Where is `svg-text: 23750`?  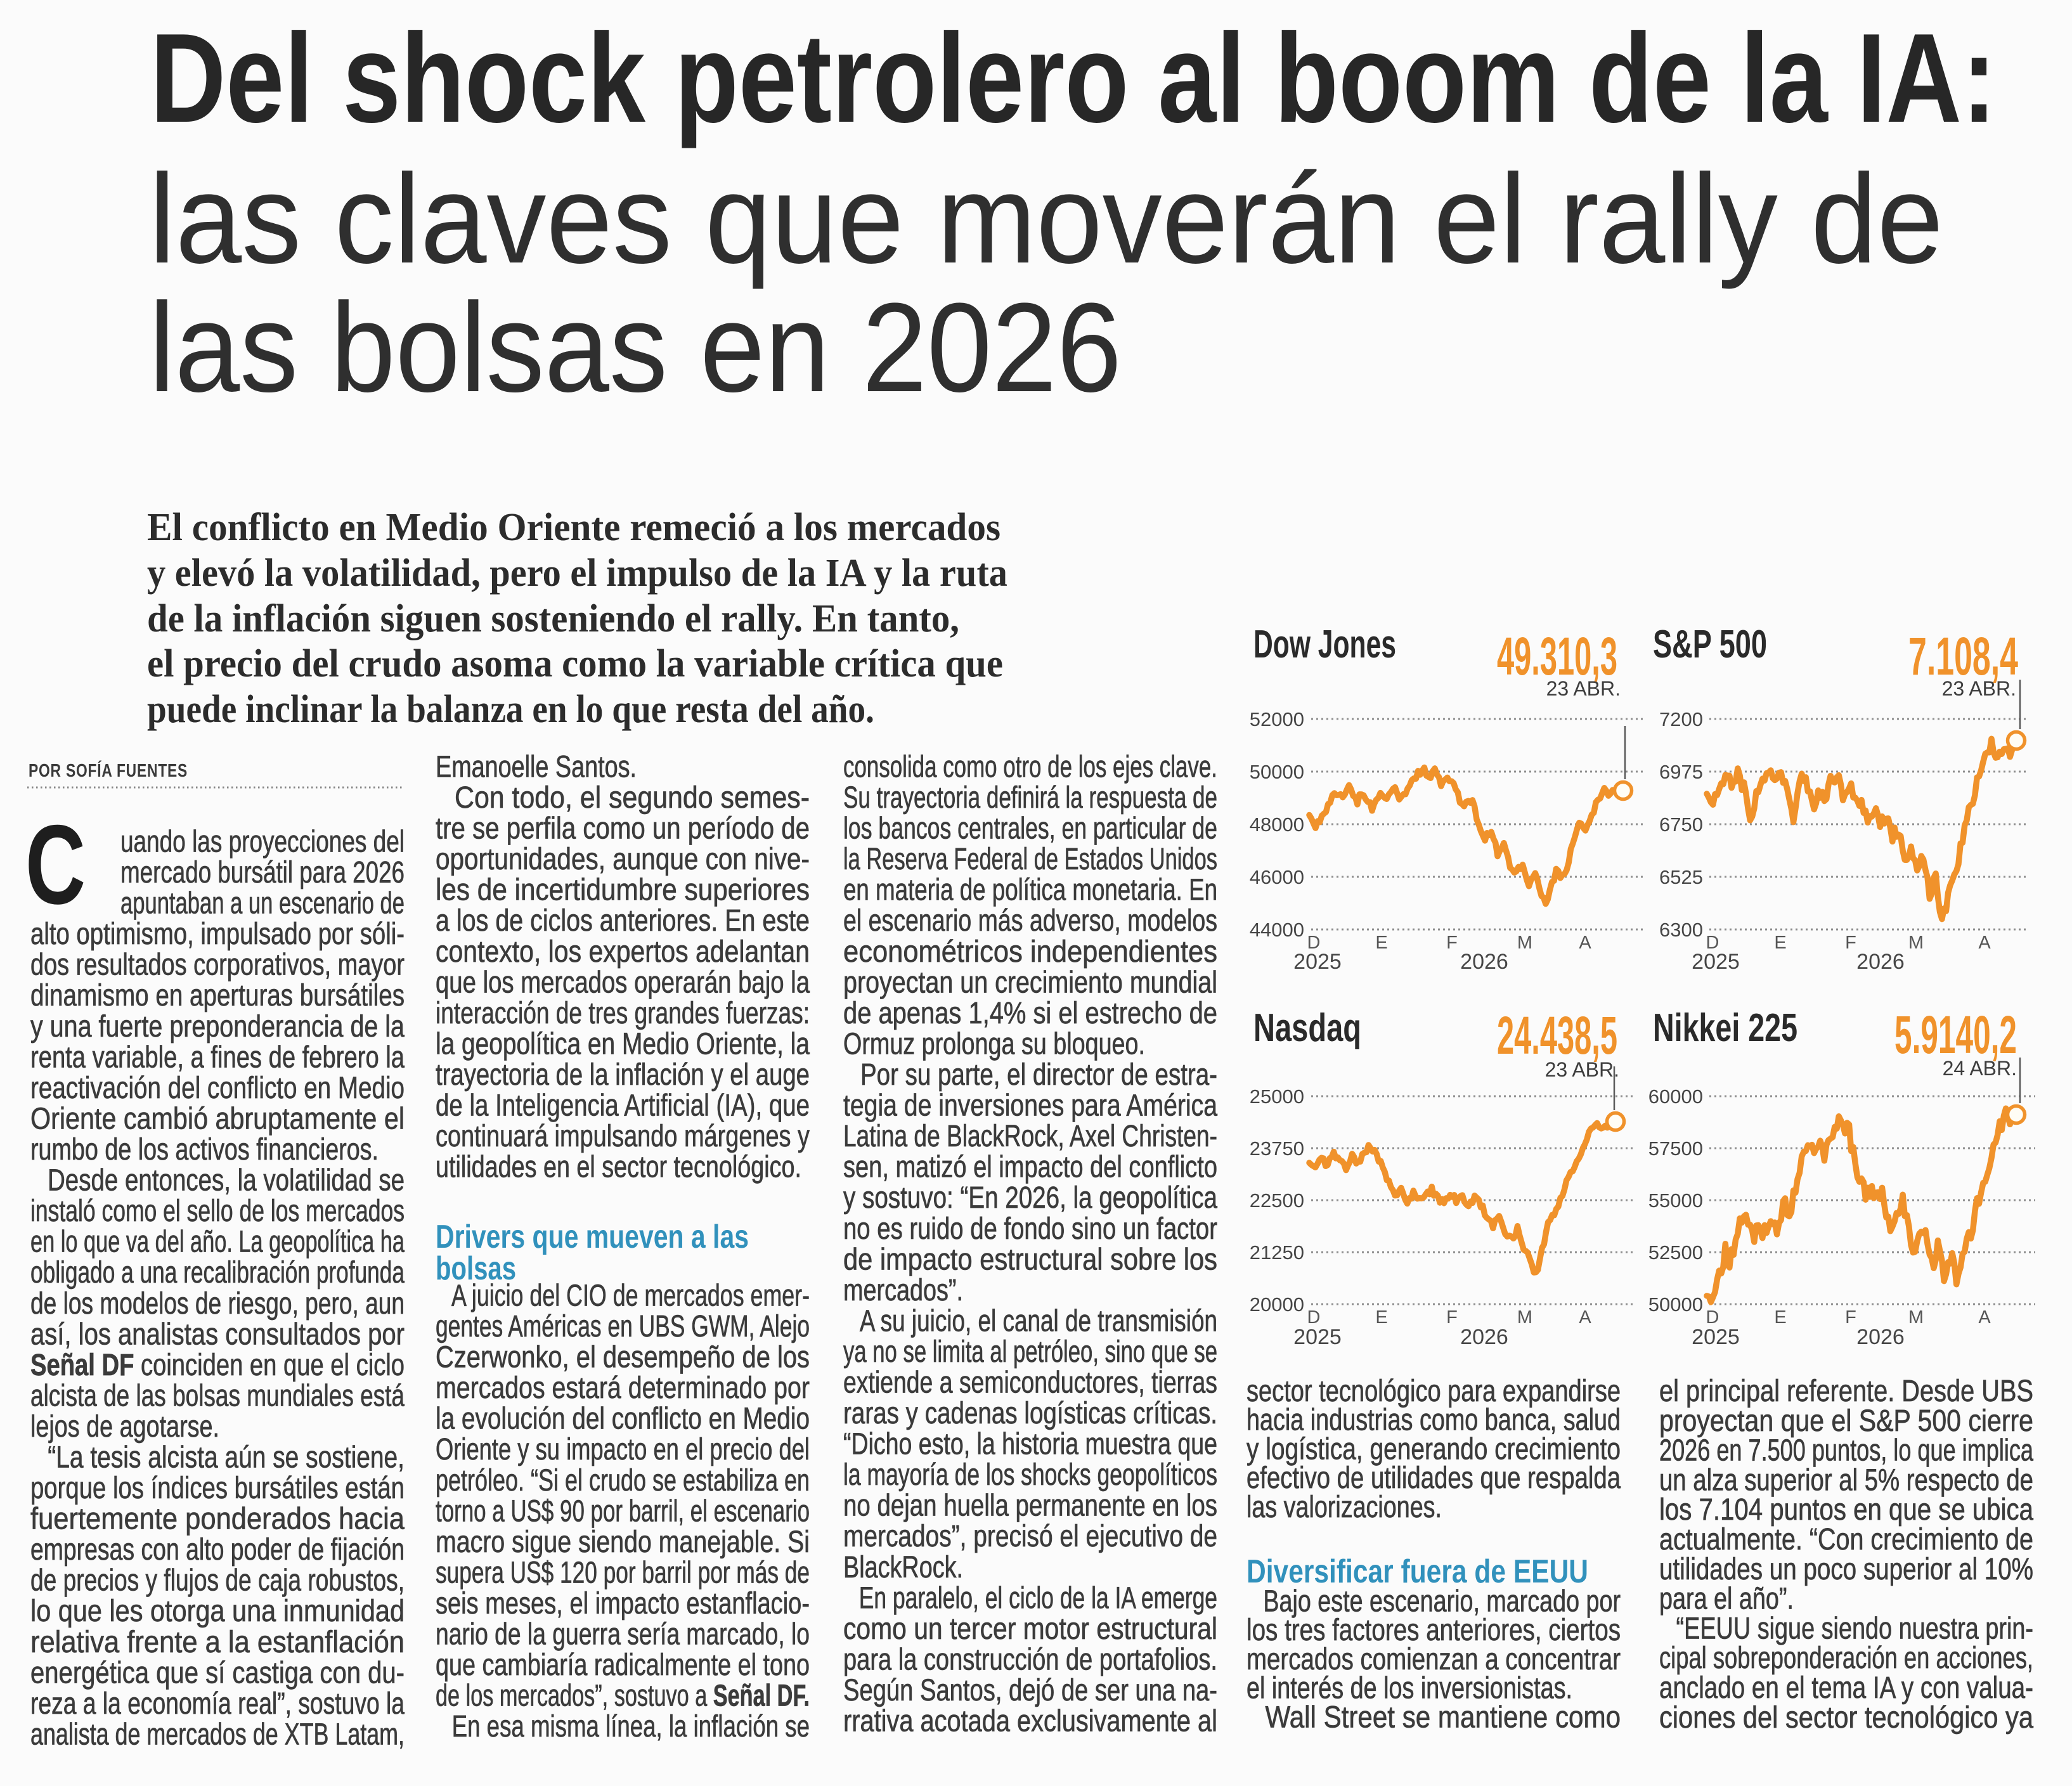
svg-text: 23750 is located at coordinates (1277, 1148).